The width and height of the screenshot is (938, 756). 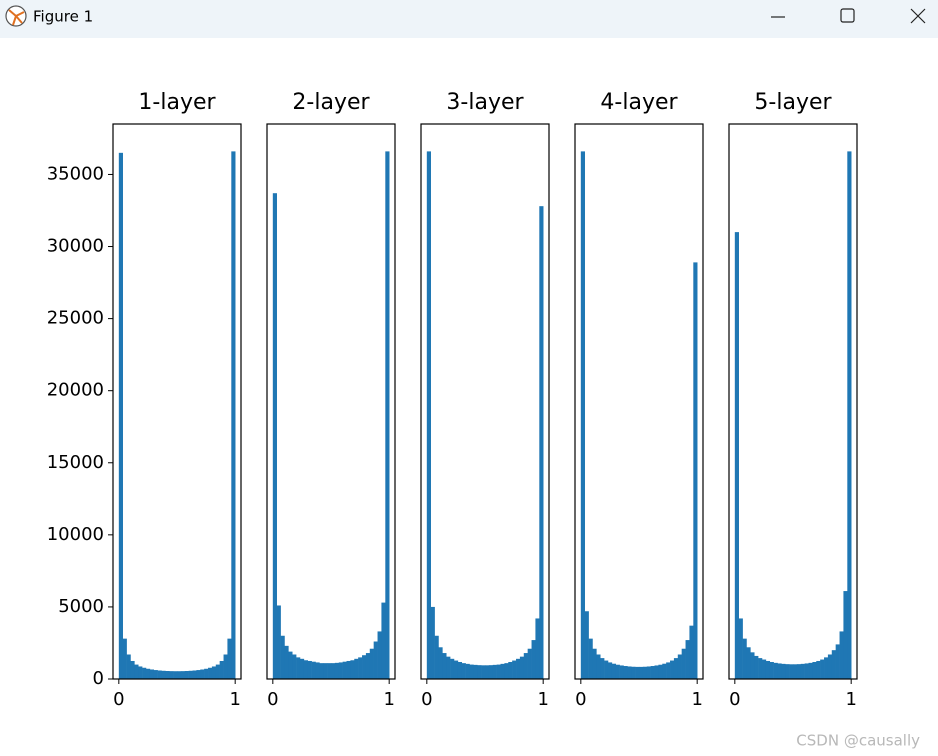 I want to click on chart-title: 1-layer, so click(x=177, y=102).